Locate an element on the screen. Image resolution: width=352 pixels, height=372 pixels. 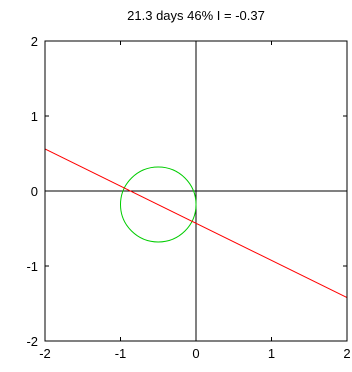
x-tick-label: 2 is located at coordinates (346, 353).